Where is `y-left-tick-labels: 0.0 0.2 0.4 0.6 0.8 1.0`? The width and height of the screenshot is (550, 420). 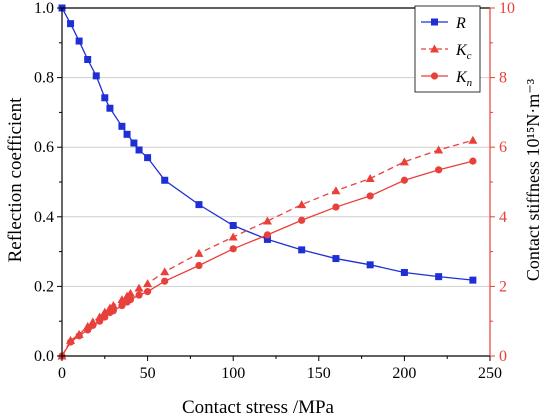 y-left-tick-labels: 0.0 0.2 0.4 0.6 0.8 1.0 is located at coordinates (44, 182).